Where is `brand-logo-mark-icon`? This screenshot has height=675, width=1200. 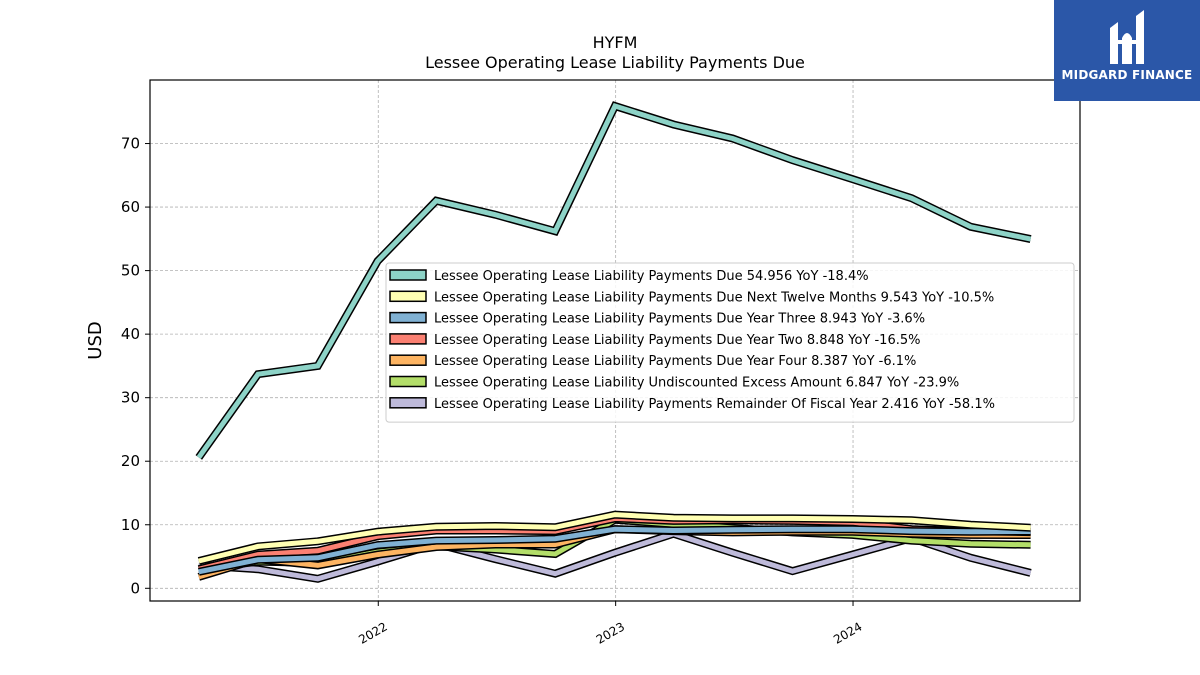
brand-logo-mark-icon is located at coordinates (1127, 37).